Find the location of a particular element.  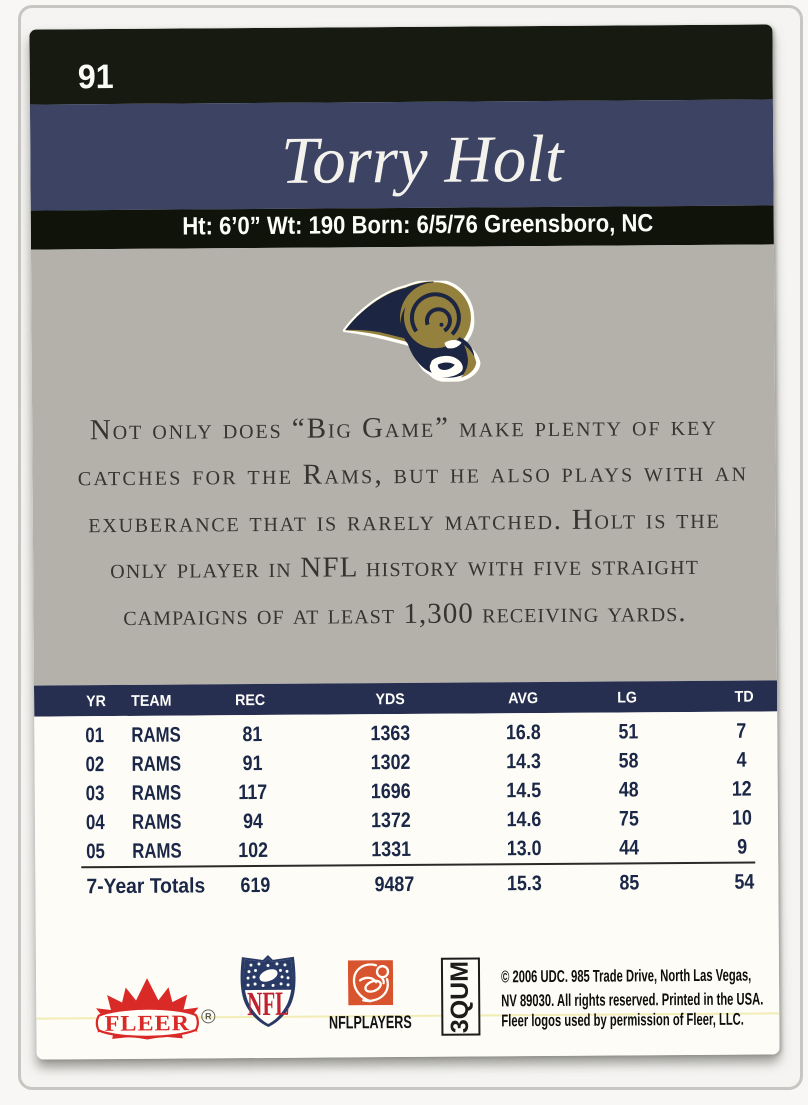

svg-text: FLEER is located at coordinates (148, 1023).